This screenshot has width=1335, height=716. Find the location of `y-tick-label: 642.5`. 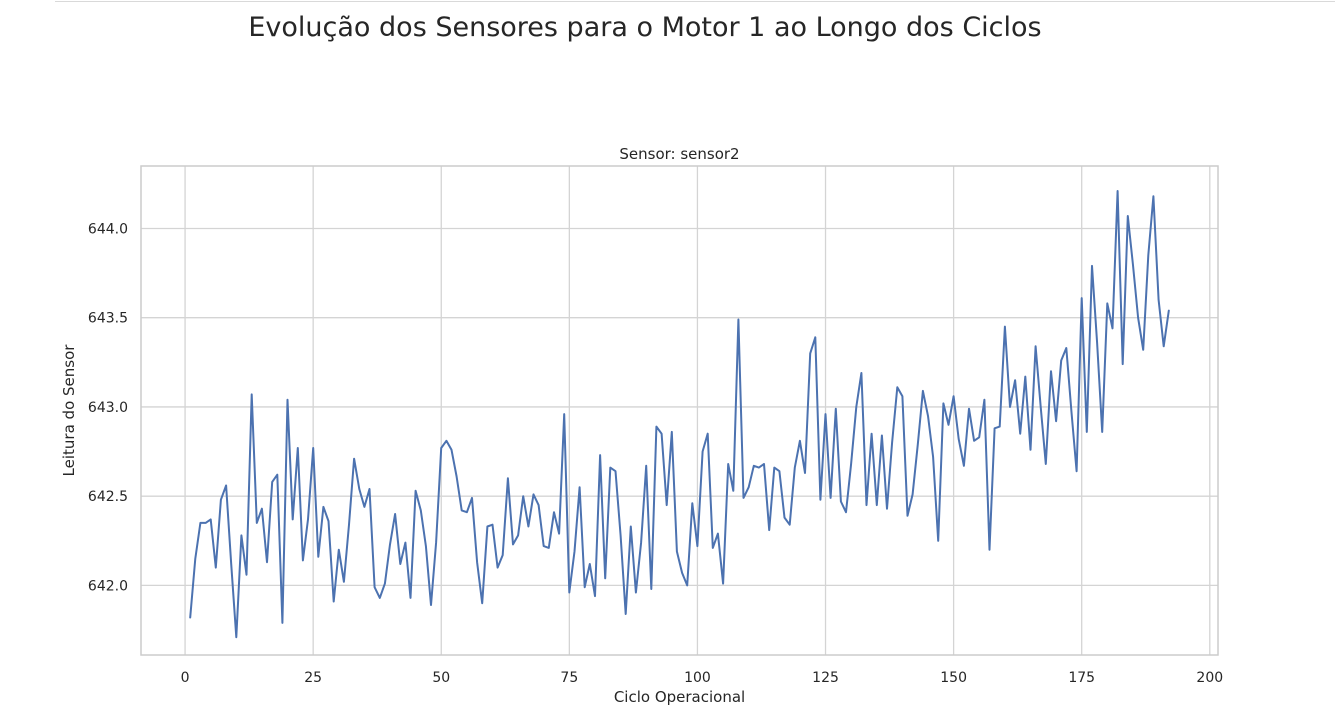

y-tick-label: 642.5 is located at coordinates (108, 497).